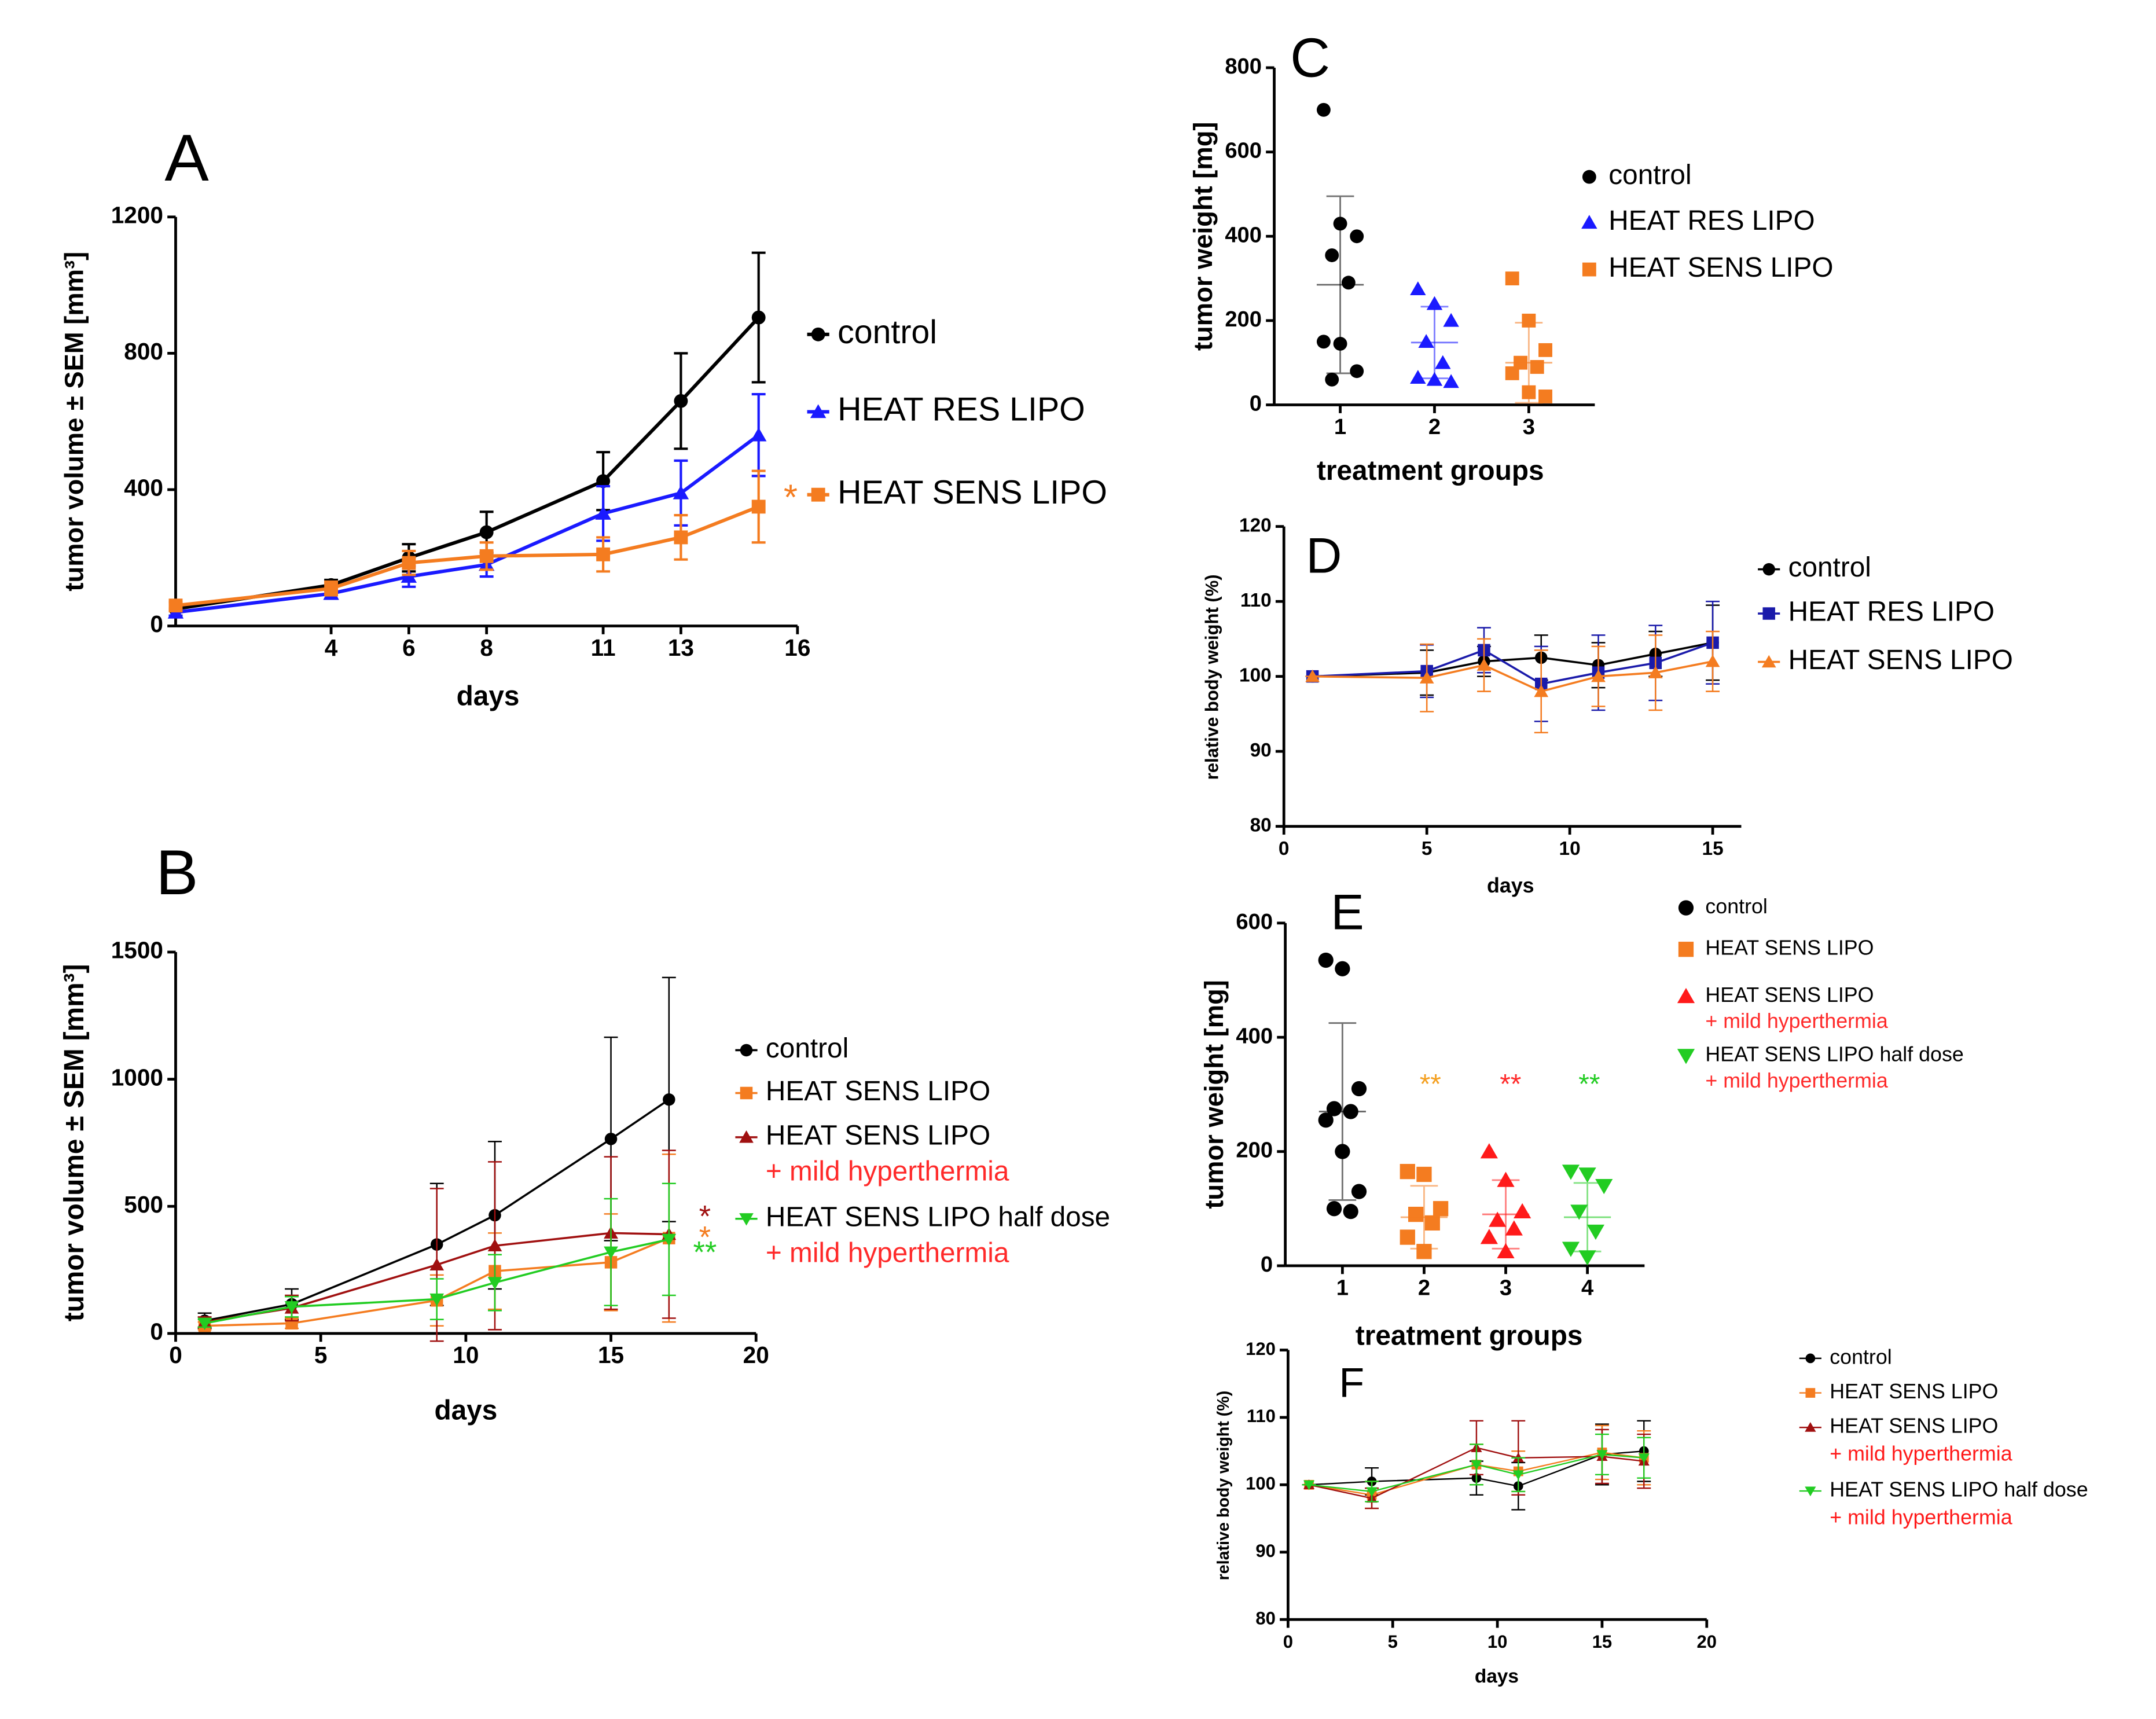  Describe the element at coordinates (1497, 1642) in the screenshot. I see `x-tick-label: 10` at that location.